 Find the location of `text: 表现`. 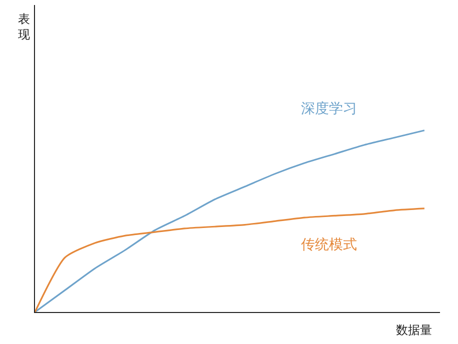

text: 表现 is located at coordinates (24, 27).